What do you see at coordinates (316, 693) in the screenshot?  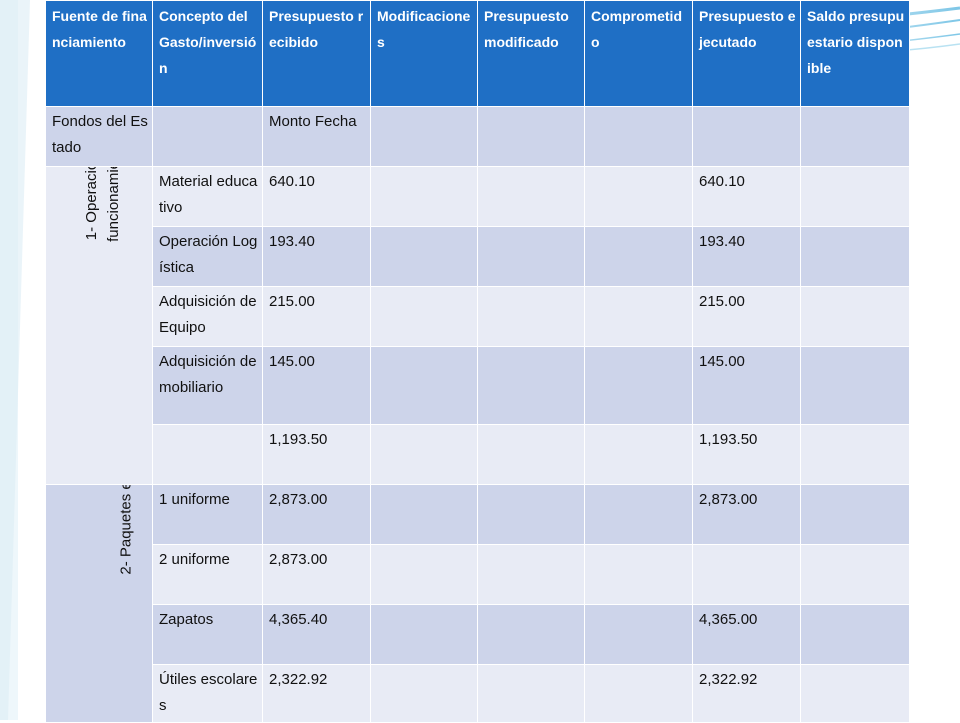 I see `recibido-cell: 2,322.92` at bounding box center [316, 693].